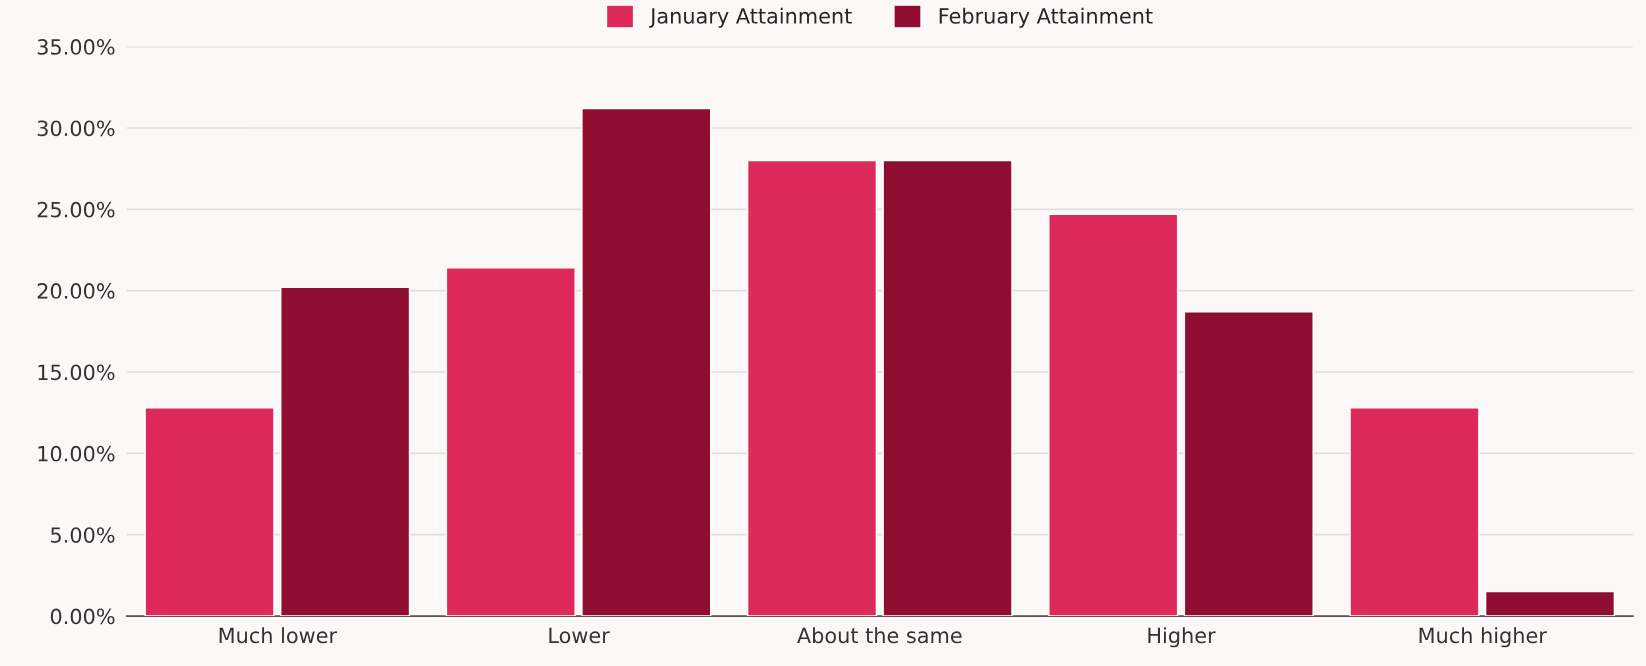 The image size is (1646, 666). Describe the element at coordinates (82, 616) in the screenshot. I see `y-tick-label: 0.00%` at that location.